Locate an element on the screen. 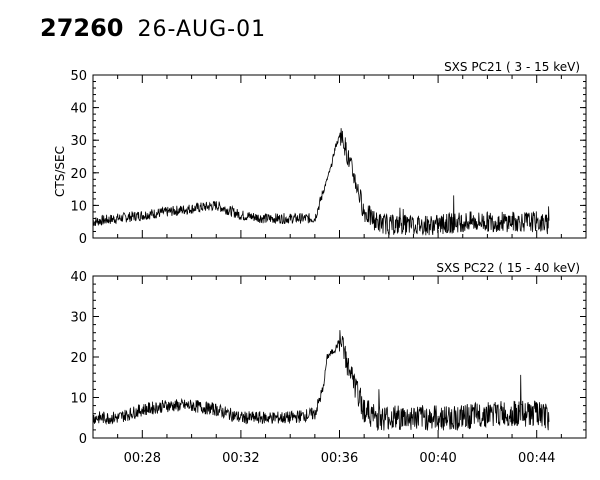 This screenshot has height=480, width=600. x-tick-label: 00:36 is located at coordinates (339, 458).